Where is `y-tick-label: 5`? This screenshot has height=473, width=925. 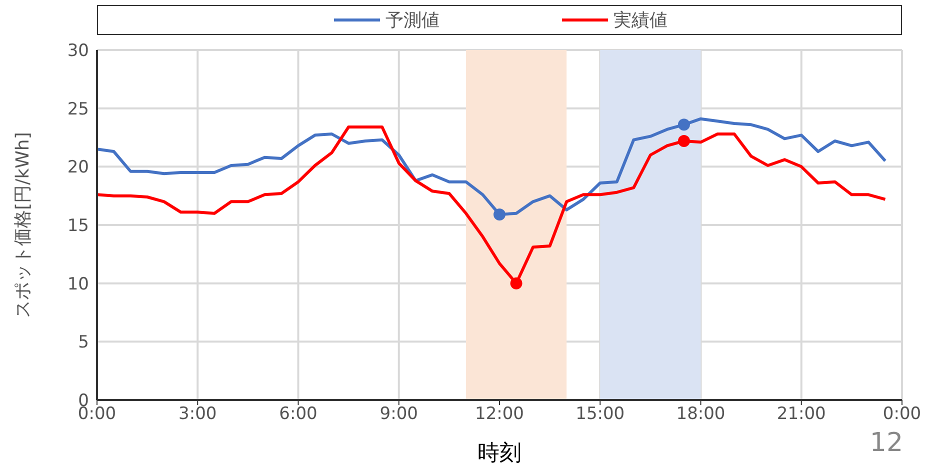
y-tick-label: 5 is located at coordinates (83, 342).